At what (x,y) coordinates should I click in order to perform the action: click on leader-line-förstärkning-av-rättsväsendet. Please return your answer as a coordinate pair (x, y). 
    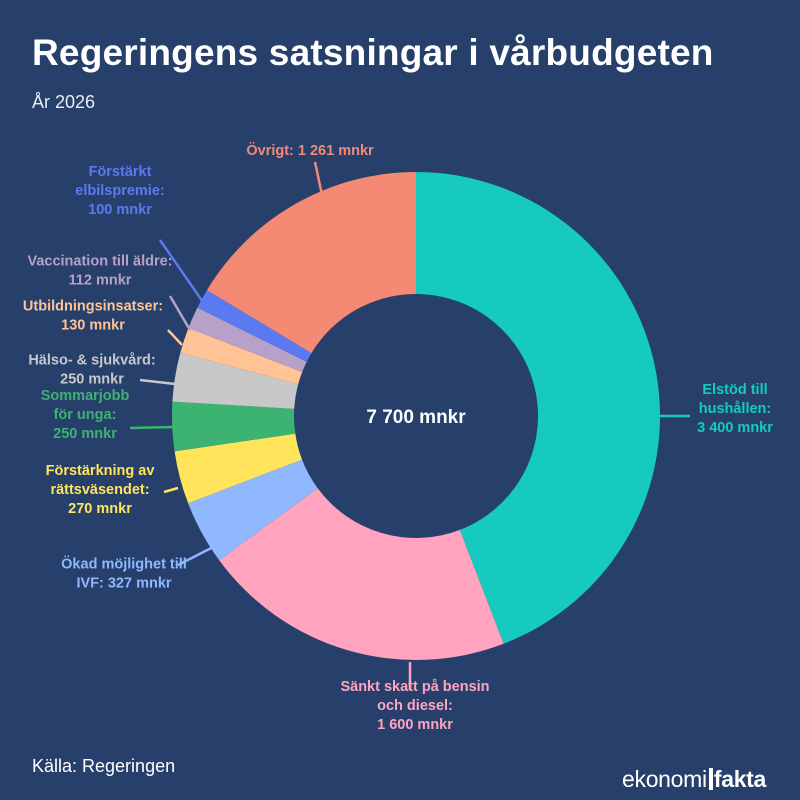
    Looking at the image, I should click on (171, 490).